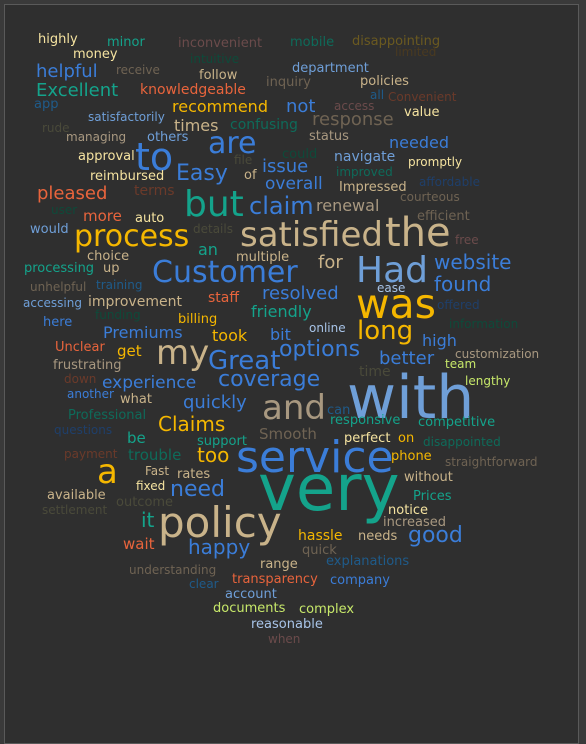  What do you see at coordinates (396, 41) in the screenshot?
I see `word-disappointing: disappointing` at bounding box center [396, 41].